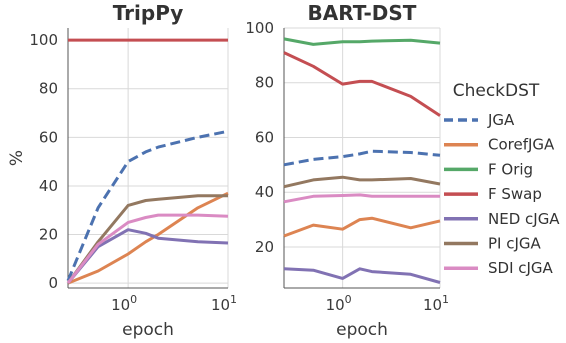 Image resolution: width=566 pixels, height=343 pixels. I want to click on legend-label-f-swap: F Swap, so click(515, 194).